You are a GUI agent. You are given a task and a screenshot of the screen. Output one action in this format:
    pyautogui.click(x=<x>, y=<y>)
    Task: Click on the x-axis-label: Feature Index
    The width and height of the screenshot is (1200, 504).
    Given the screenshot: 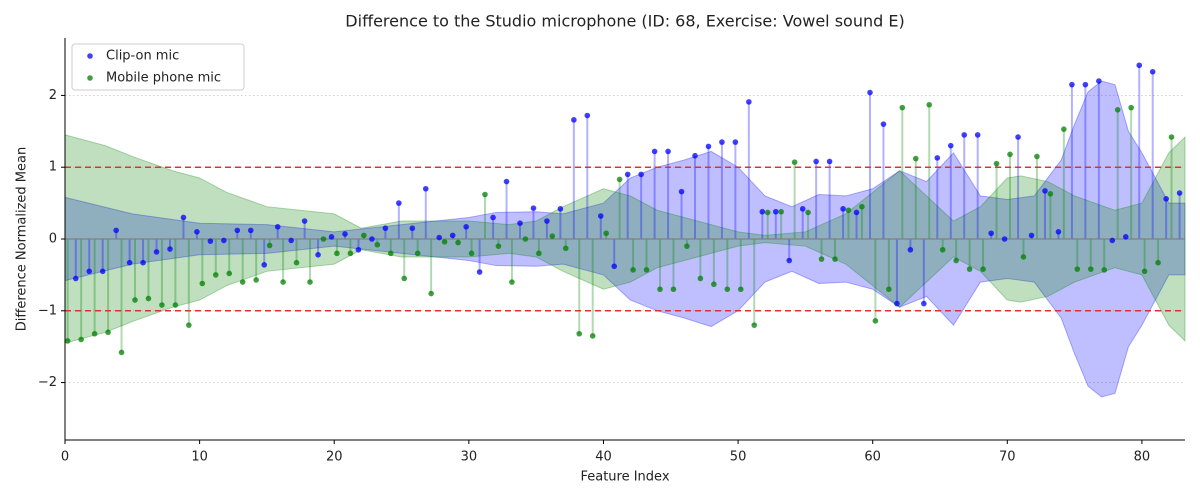 What is the action you would take?
    pyautogui.click(x=624, y=477)
    